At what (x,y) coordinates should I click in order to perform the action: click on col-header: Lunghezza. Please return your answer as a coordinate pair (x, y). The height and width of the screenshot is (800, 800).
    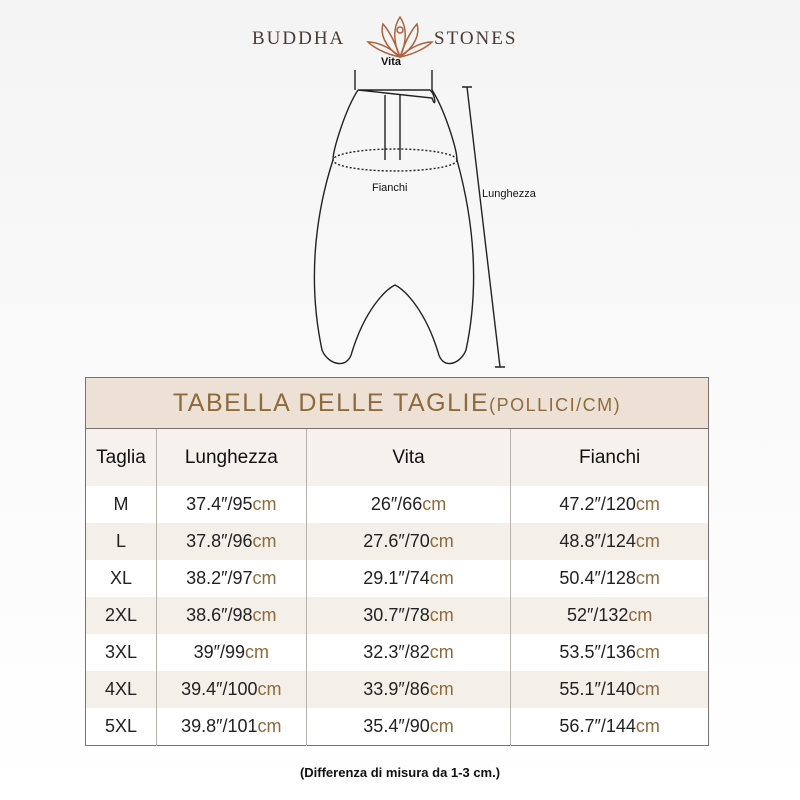
    Looking at the image, I should click on (231, 457).